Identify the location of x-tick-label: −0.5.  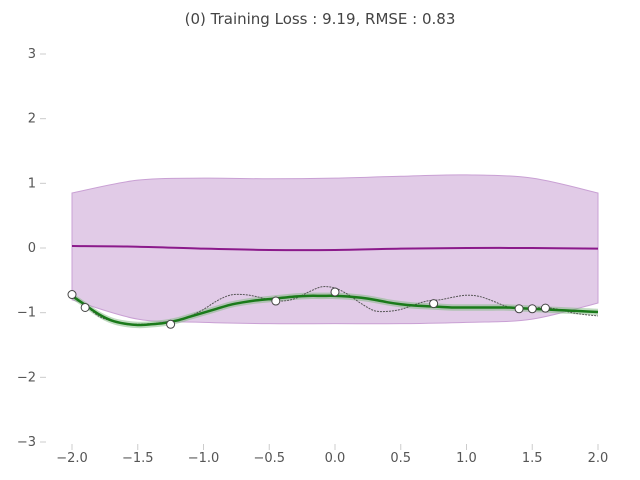
(269, 458).